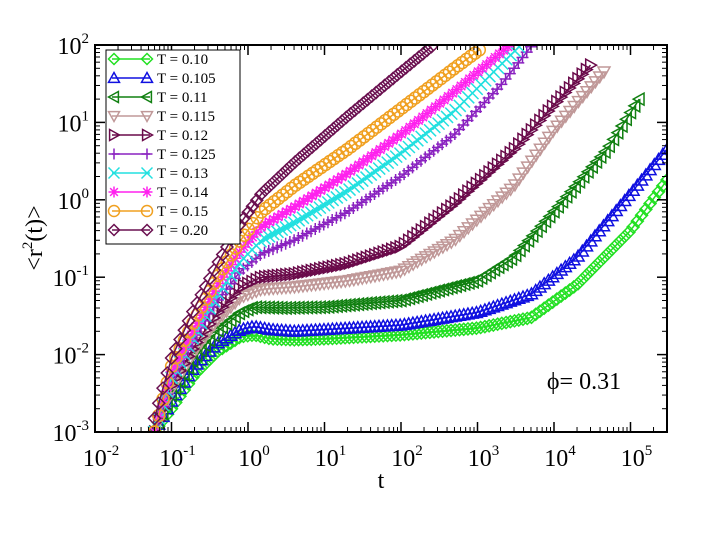 Image resolution: width=720 pixels, height=540 pixels. I want to click on x-tick-label: 10⁻¹, so click(177, 457).